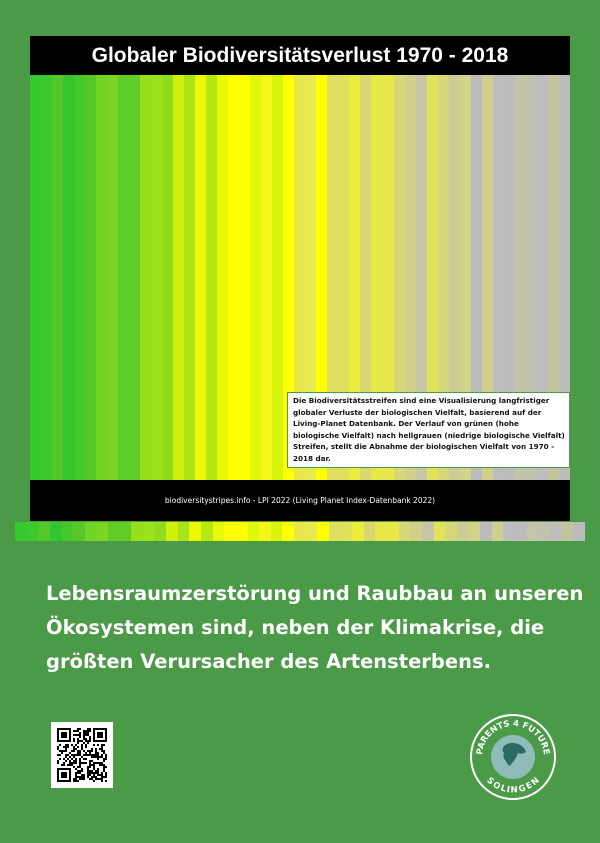 This screenshot has height=843, width=600. What do you see at coordinates (168, 277) in the screenshot?
I see `stripe-1982` at bounding box center [168, 277].